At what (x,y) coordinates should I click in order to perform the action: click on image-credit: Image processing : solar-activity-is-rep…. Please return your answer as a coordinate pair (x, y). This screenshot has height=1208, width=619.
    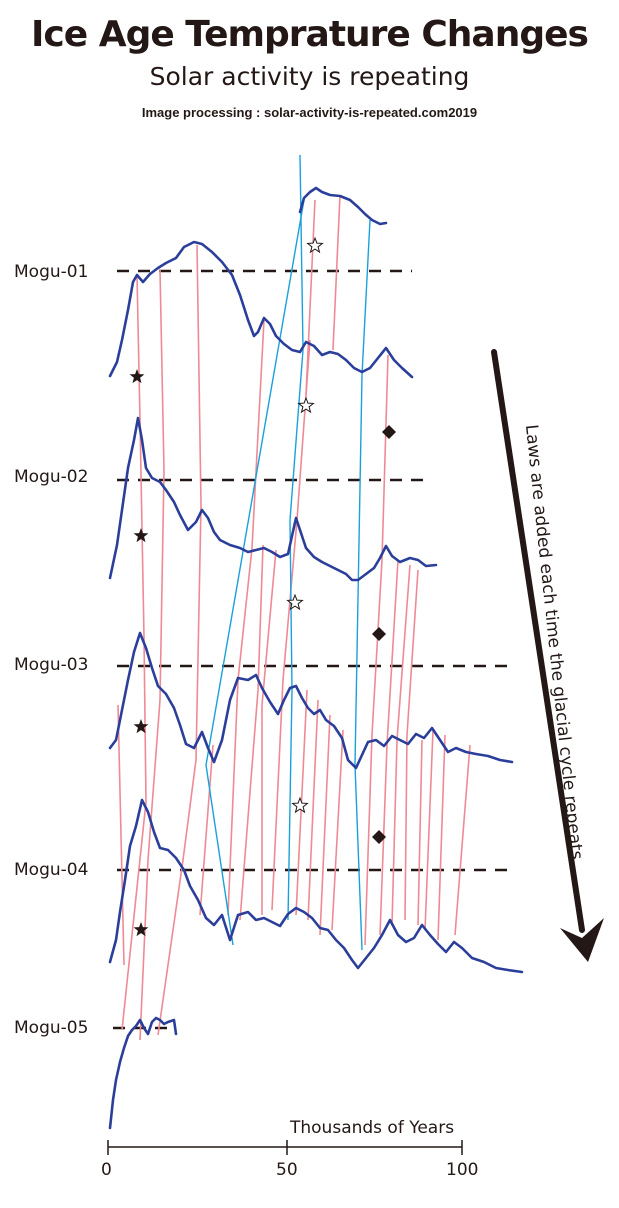
    Looking at the image, I should click on (309, 112).